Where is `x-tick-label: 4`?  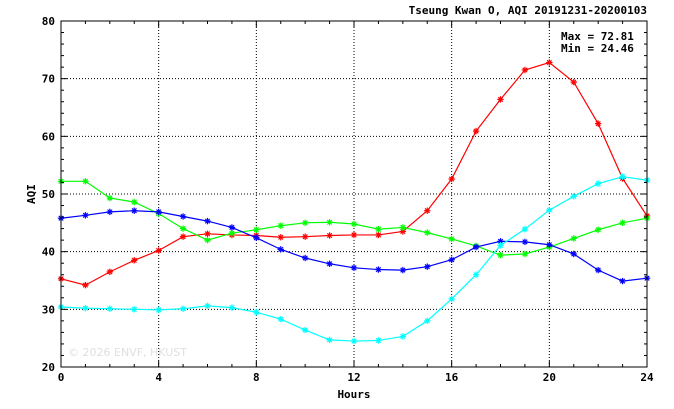 x-tick-label: 4 is located at coordinates (158, 377).